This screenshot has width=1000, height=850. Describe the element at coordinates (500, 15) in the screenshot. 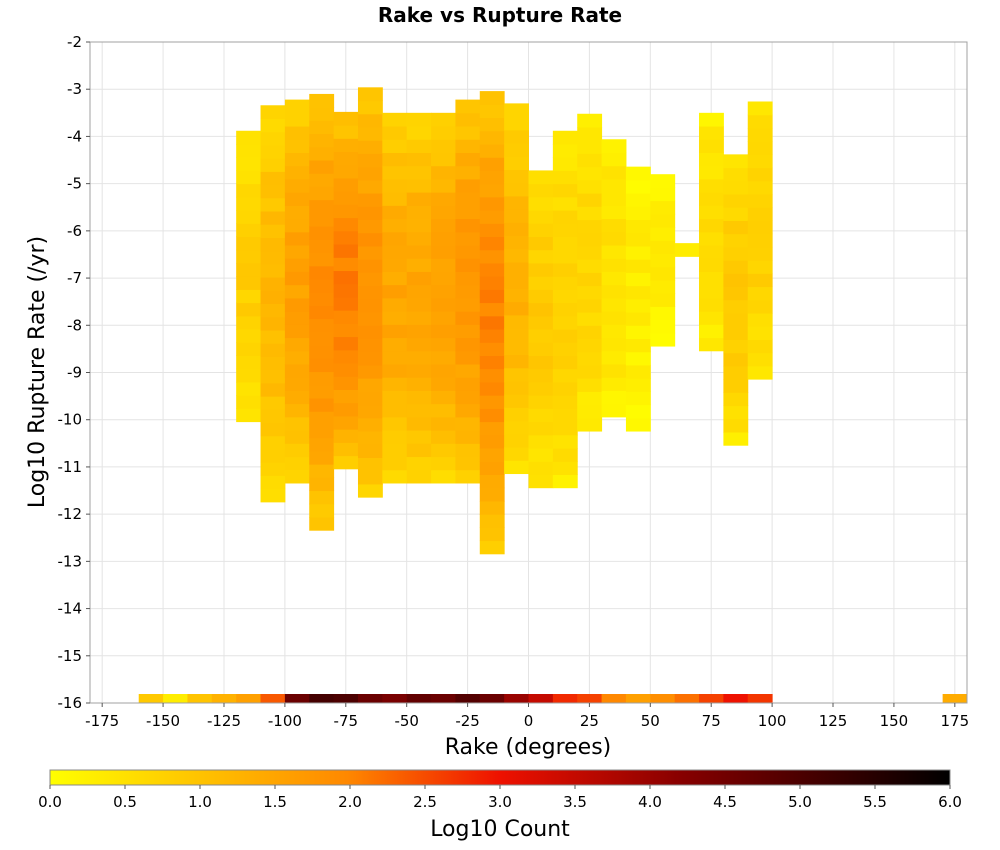

I see `chart-title: Rake vs Rupture Rate` at that location.